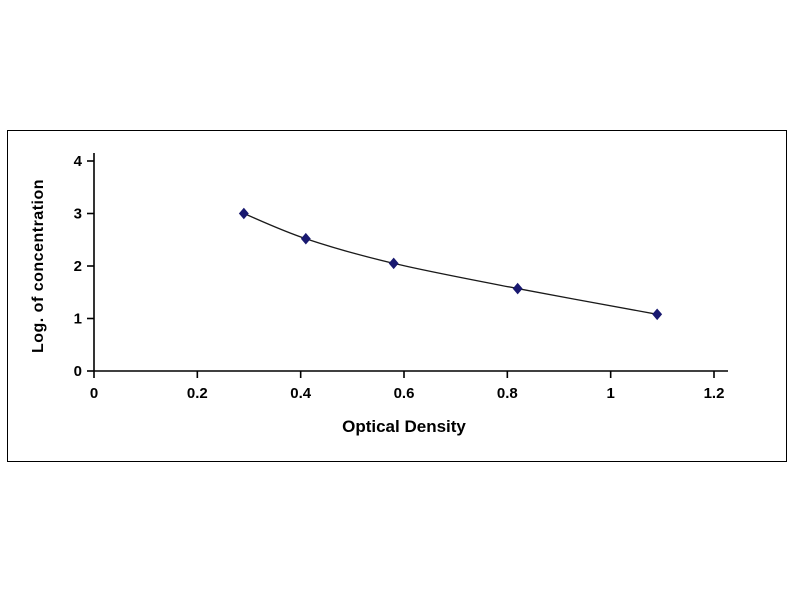 Image resolution: width=800 pixels, height=600 pixels. Describe the element at coordinates (78, 214) in the screenshot. I see `y-tick-label: 3` at that location.